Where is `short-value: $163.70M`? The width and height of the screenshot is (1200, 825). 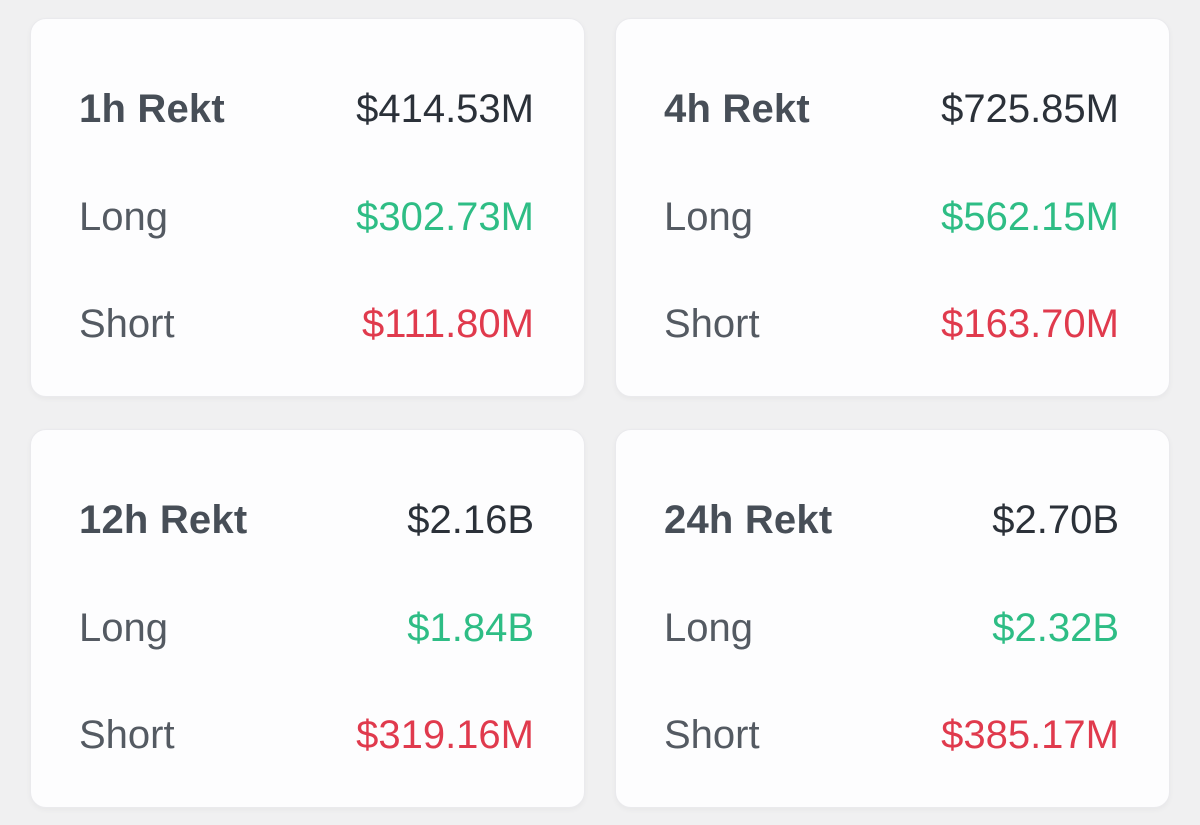
short-value: $163.70M is located at coordinates (1030, 324).